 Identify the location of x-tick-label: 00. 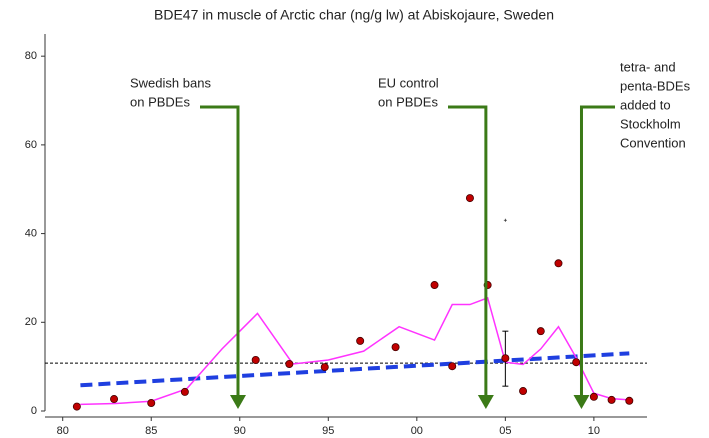
(417, 431).